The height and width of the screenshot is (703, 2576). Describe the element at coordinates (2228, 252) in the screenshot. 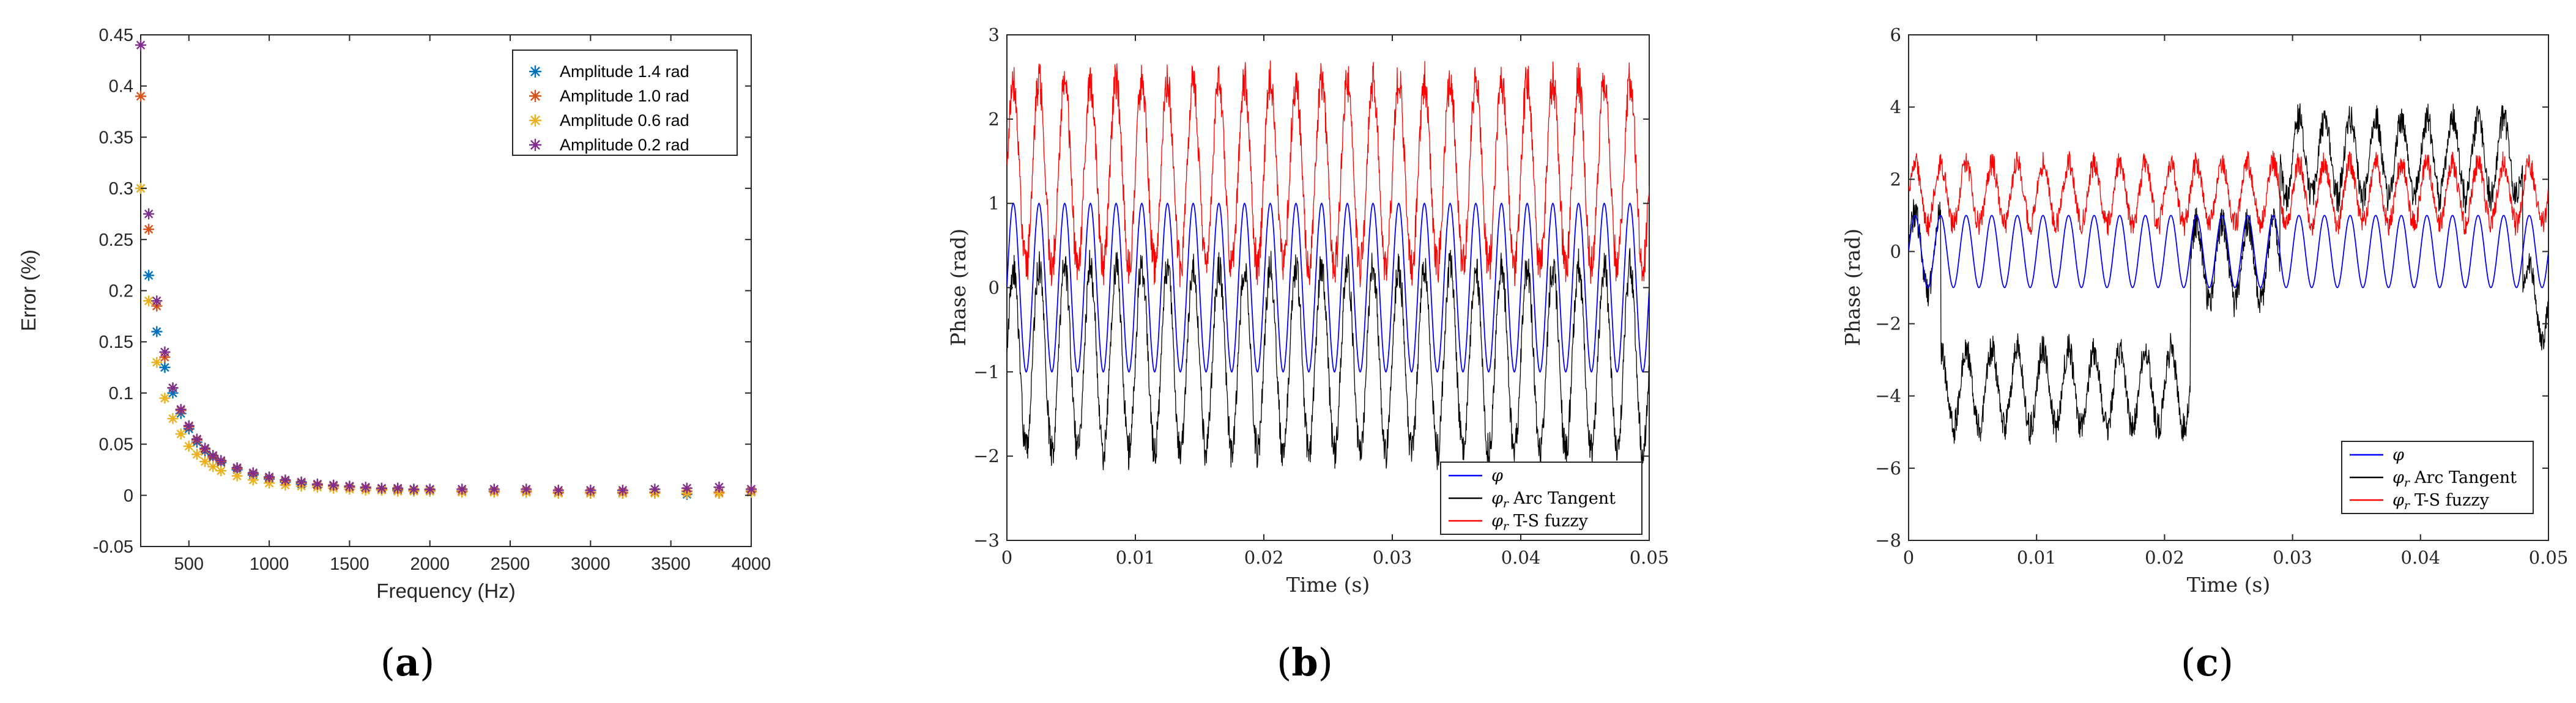

I see `panel-c-series-phi` at that location.